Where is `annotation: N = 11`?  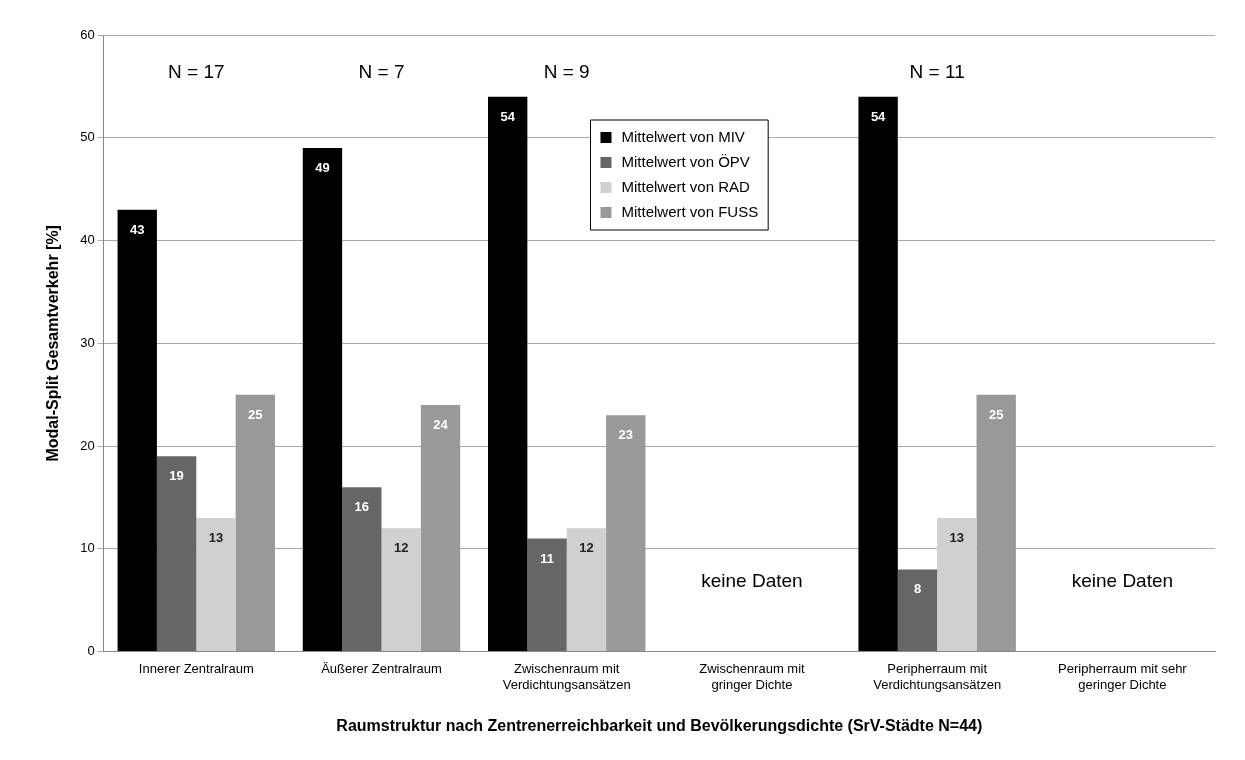 annotation: N = 11 is located at coordinates (937, 72).